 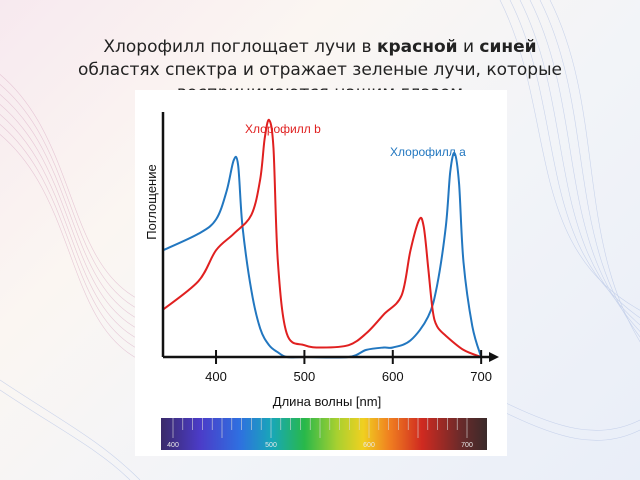 What do you see at coordinates (417, 47) in the screenshot?
I see `caption-red-word: красной` at bounding box center [417, 47].